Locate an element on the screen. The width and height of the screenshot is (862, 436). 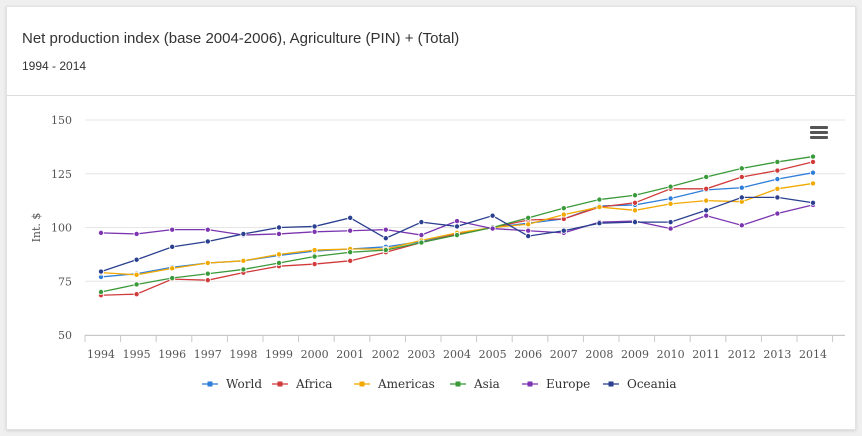
hamburger-menu-icon is located at coordinates (819, 132).